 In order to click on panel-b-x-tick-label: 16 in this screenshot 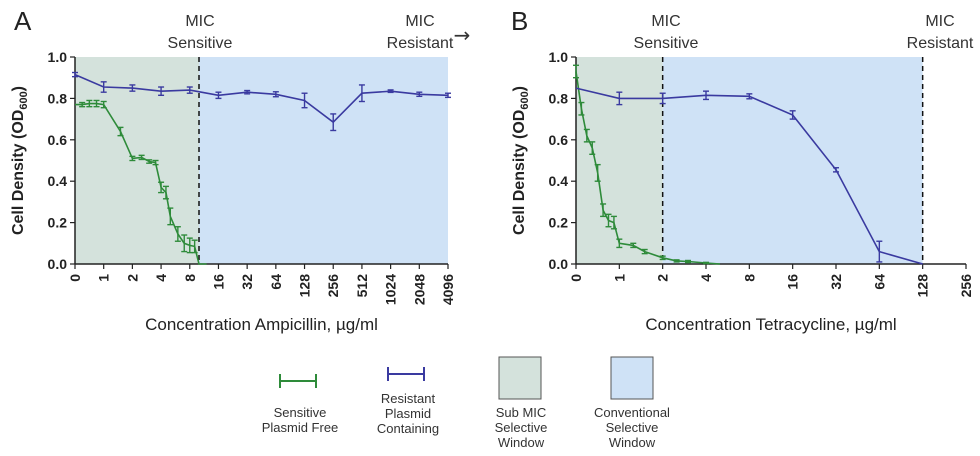, I will do `click(793, 282)`.